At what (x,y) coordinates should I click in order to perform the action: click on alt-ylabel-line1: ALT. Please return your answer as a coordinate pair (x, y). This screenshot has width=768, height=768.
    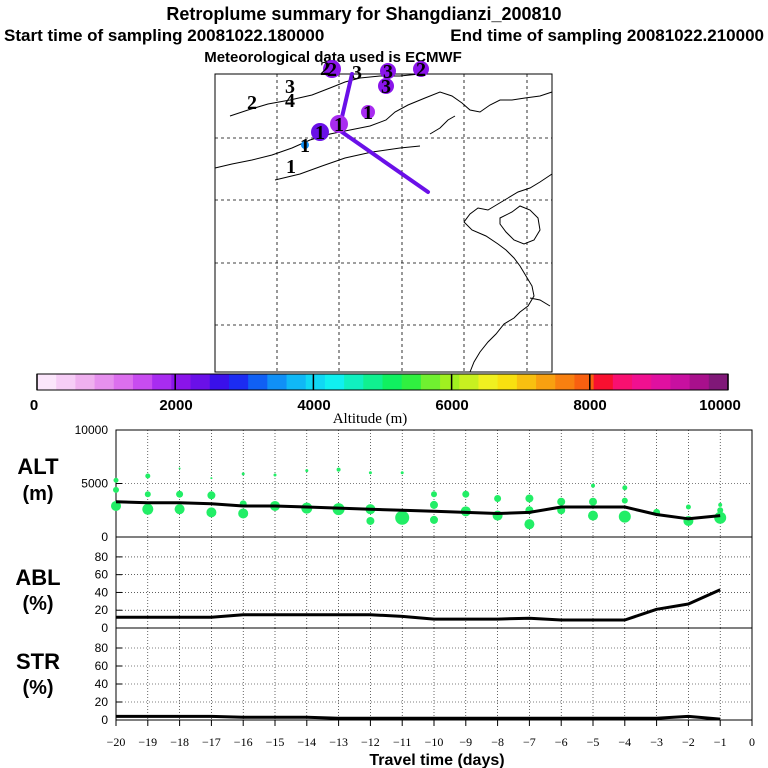
    Looking at the image, I should click on (38, 466).